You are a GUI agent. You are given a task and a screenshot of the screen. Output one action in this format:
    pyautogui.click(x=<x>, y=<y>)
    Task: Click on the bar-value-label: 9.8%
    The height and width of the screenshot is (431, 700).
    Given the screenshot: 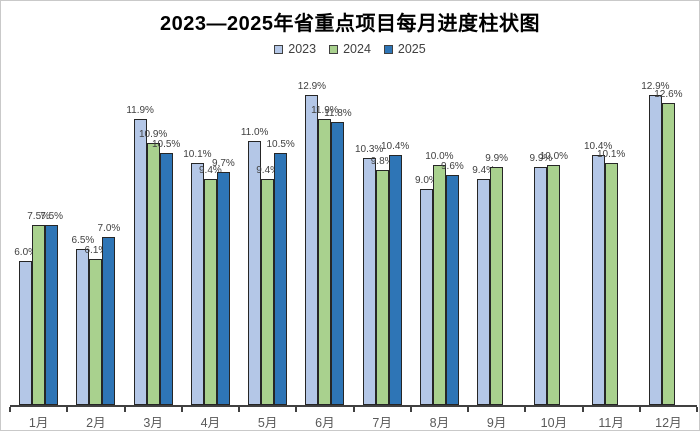 What is the action you would take?
    pyautogui.click(x=382, y=161)
    